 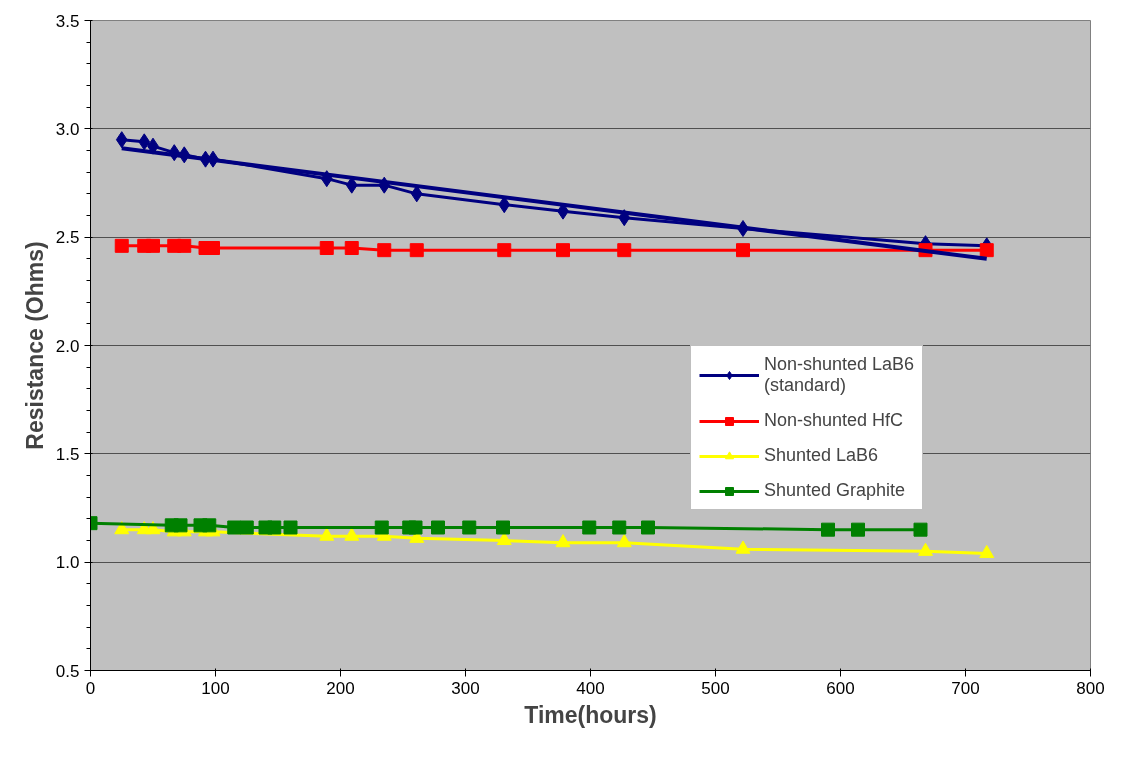 What do you see at coordinates (821, 455) in the screenshot?
I see `legend-label: Shunted LaB6` at bounding box center [821, 455].